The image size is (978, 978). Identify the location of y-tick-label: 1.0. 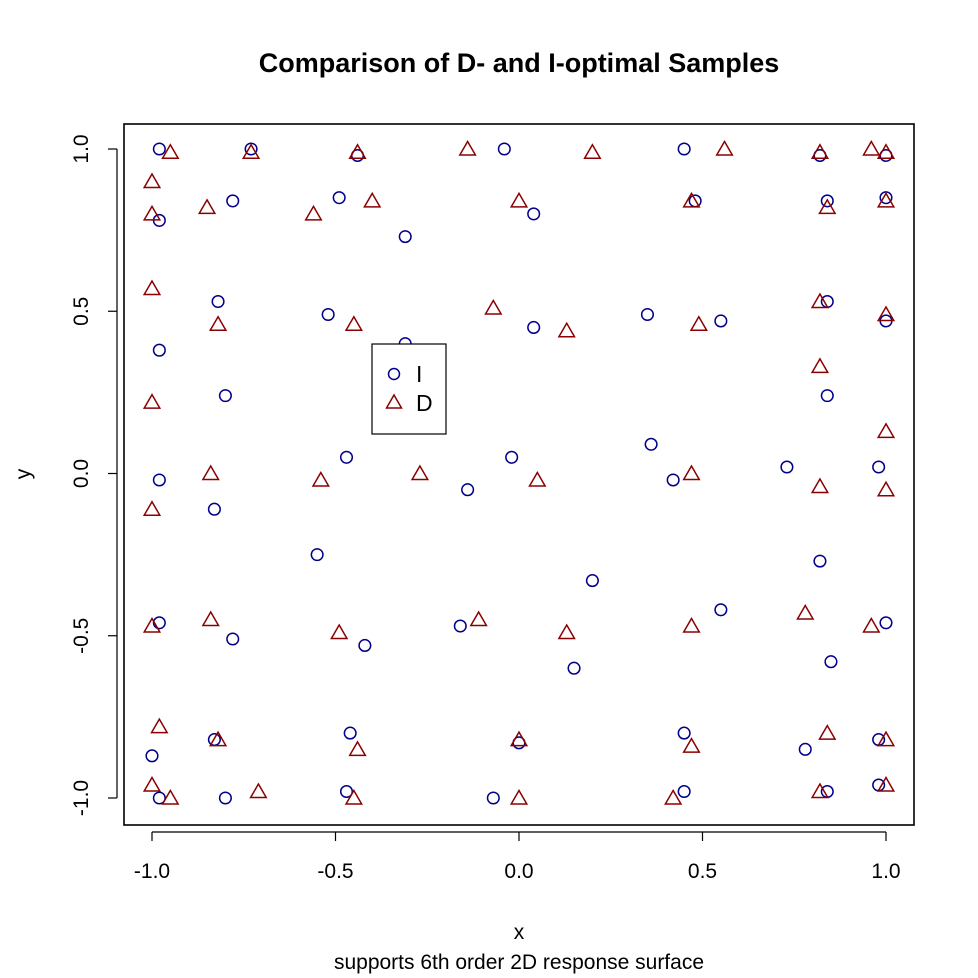
(81, 148).